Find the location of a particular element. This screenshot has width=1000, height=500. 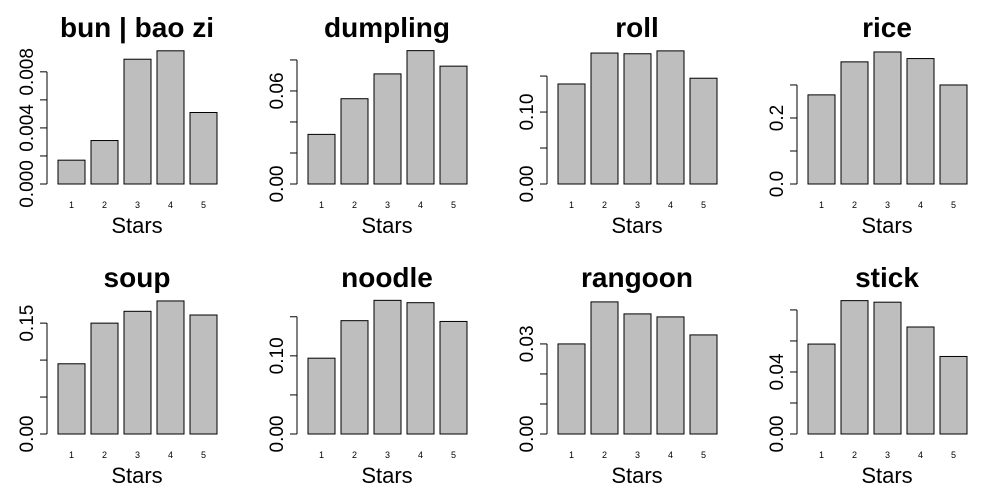

y-tick-label: 0.04 is located at coordinates (777, 371).